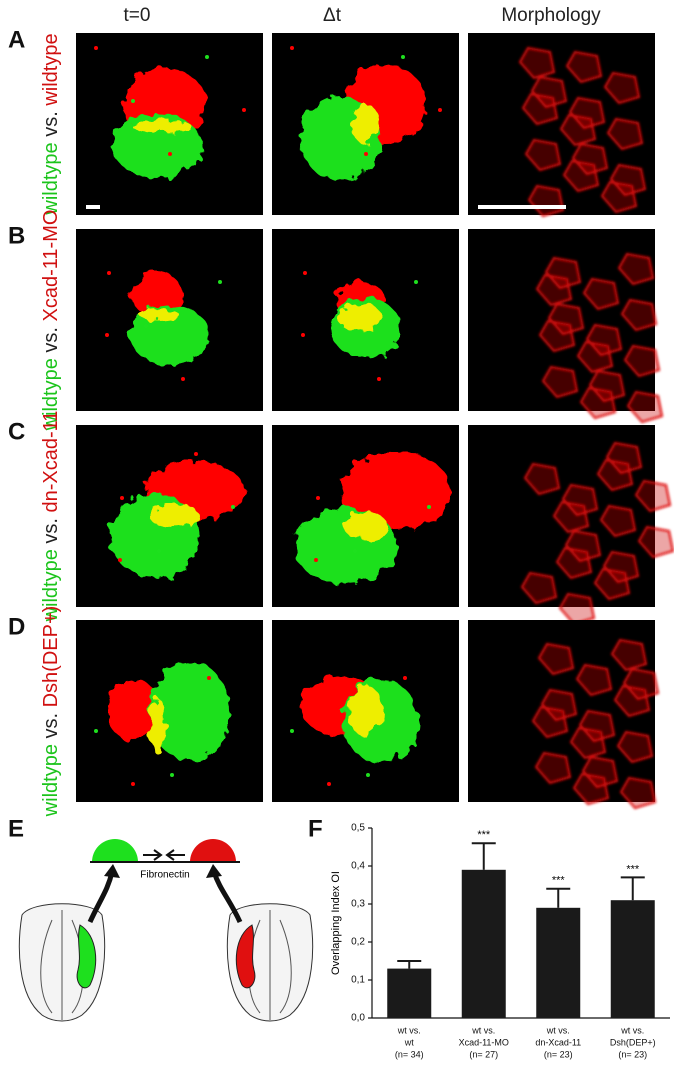 Image resolution: width=674 pixels, height=1065 pixels. What do you see at coordinates (16, 431) in the screenshot?
I see `panel-letter: C` at bounding box center [16, 431].